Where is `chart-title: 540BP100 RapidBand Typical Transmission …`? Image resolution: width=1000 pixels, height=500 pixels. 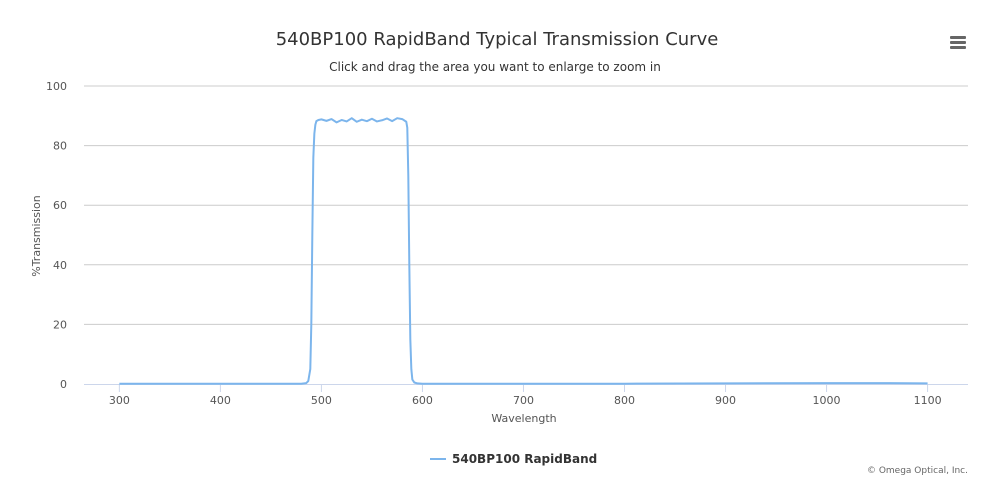 chart-title: 540BP100 RapidBand Typical Transmission … is located at coordinates (497, 39).